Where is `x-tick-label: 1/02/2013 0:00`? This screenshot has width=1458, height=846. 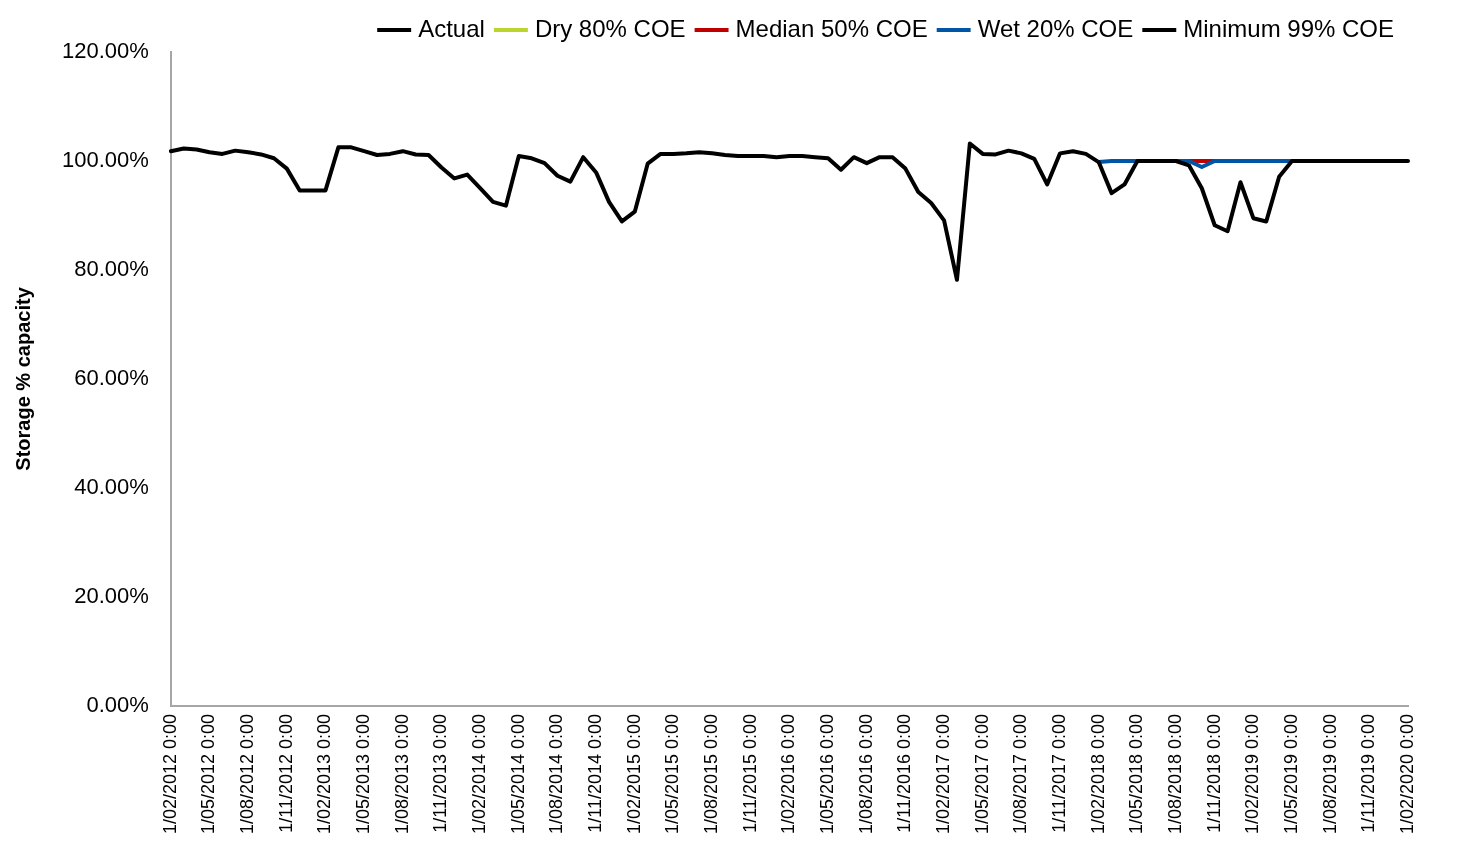 x-tick-label: 1/02/2013 0:00 is located at coordinates (324, 774).